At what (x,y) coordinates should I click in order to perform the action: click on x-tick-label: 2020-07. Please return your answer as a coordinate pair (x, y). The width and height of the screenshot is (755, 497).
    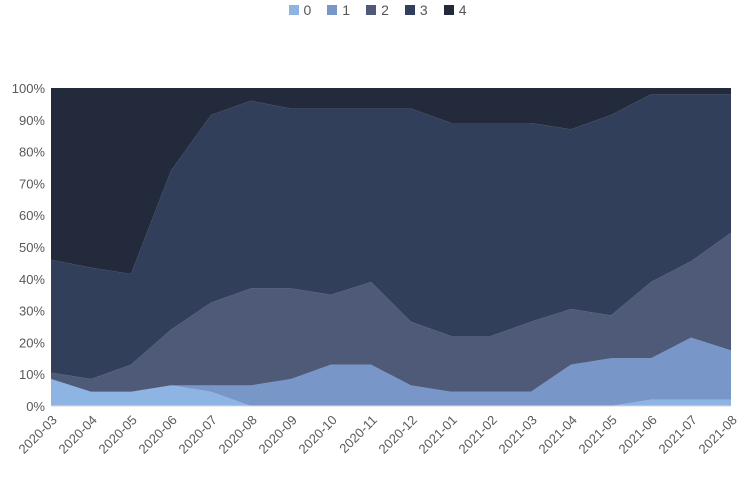
    Looking at the image, I should click on (198, 434).